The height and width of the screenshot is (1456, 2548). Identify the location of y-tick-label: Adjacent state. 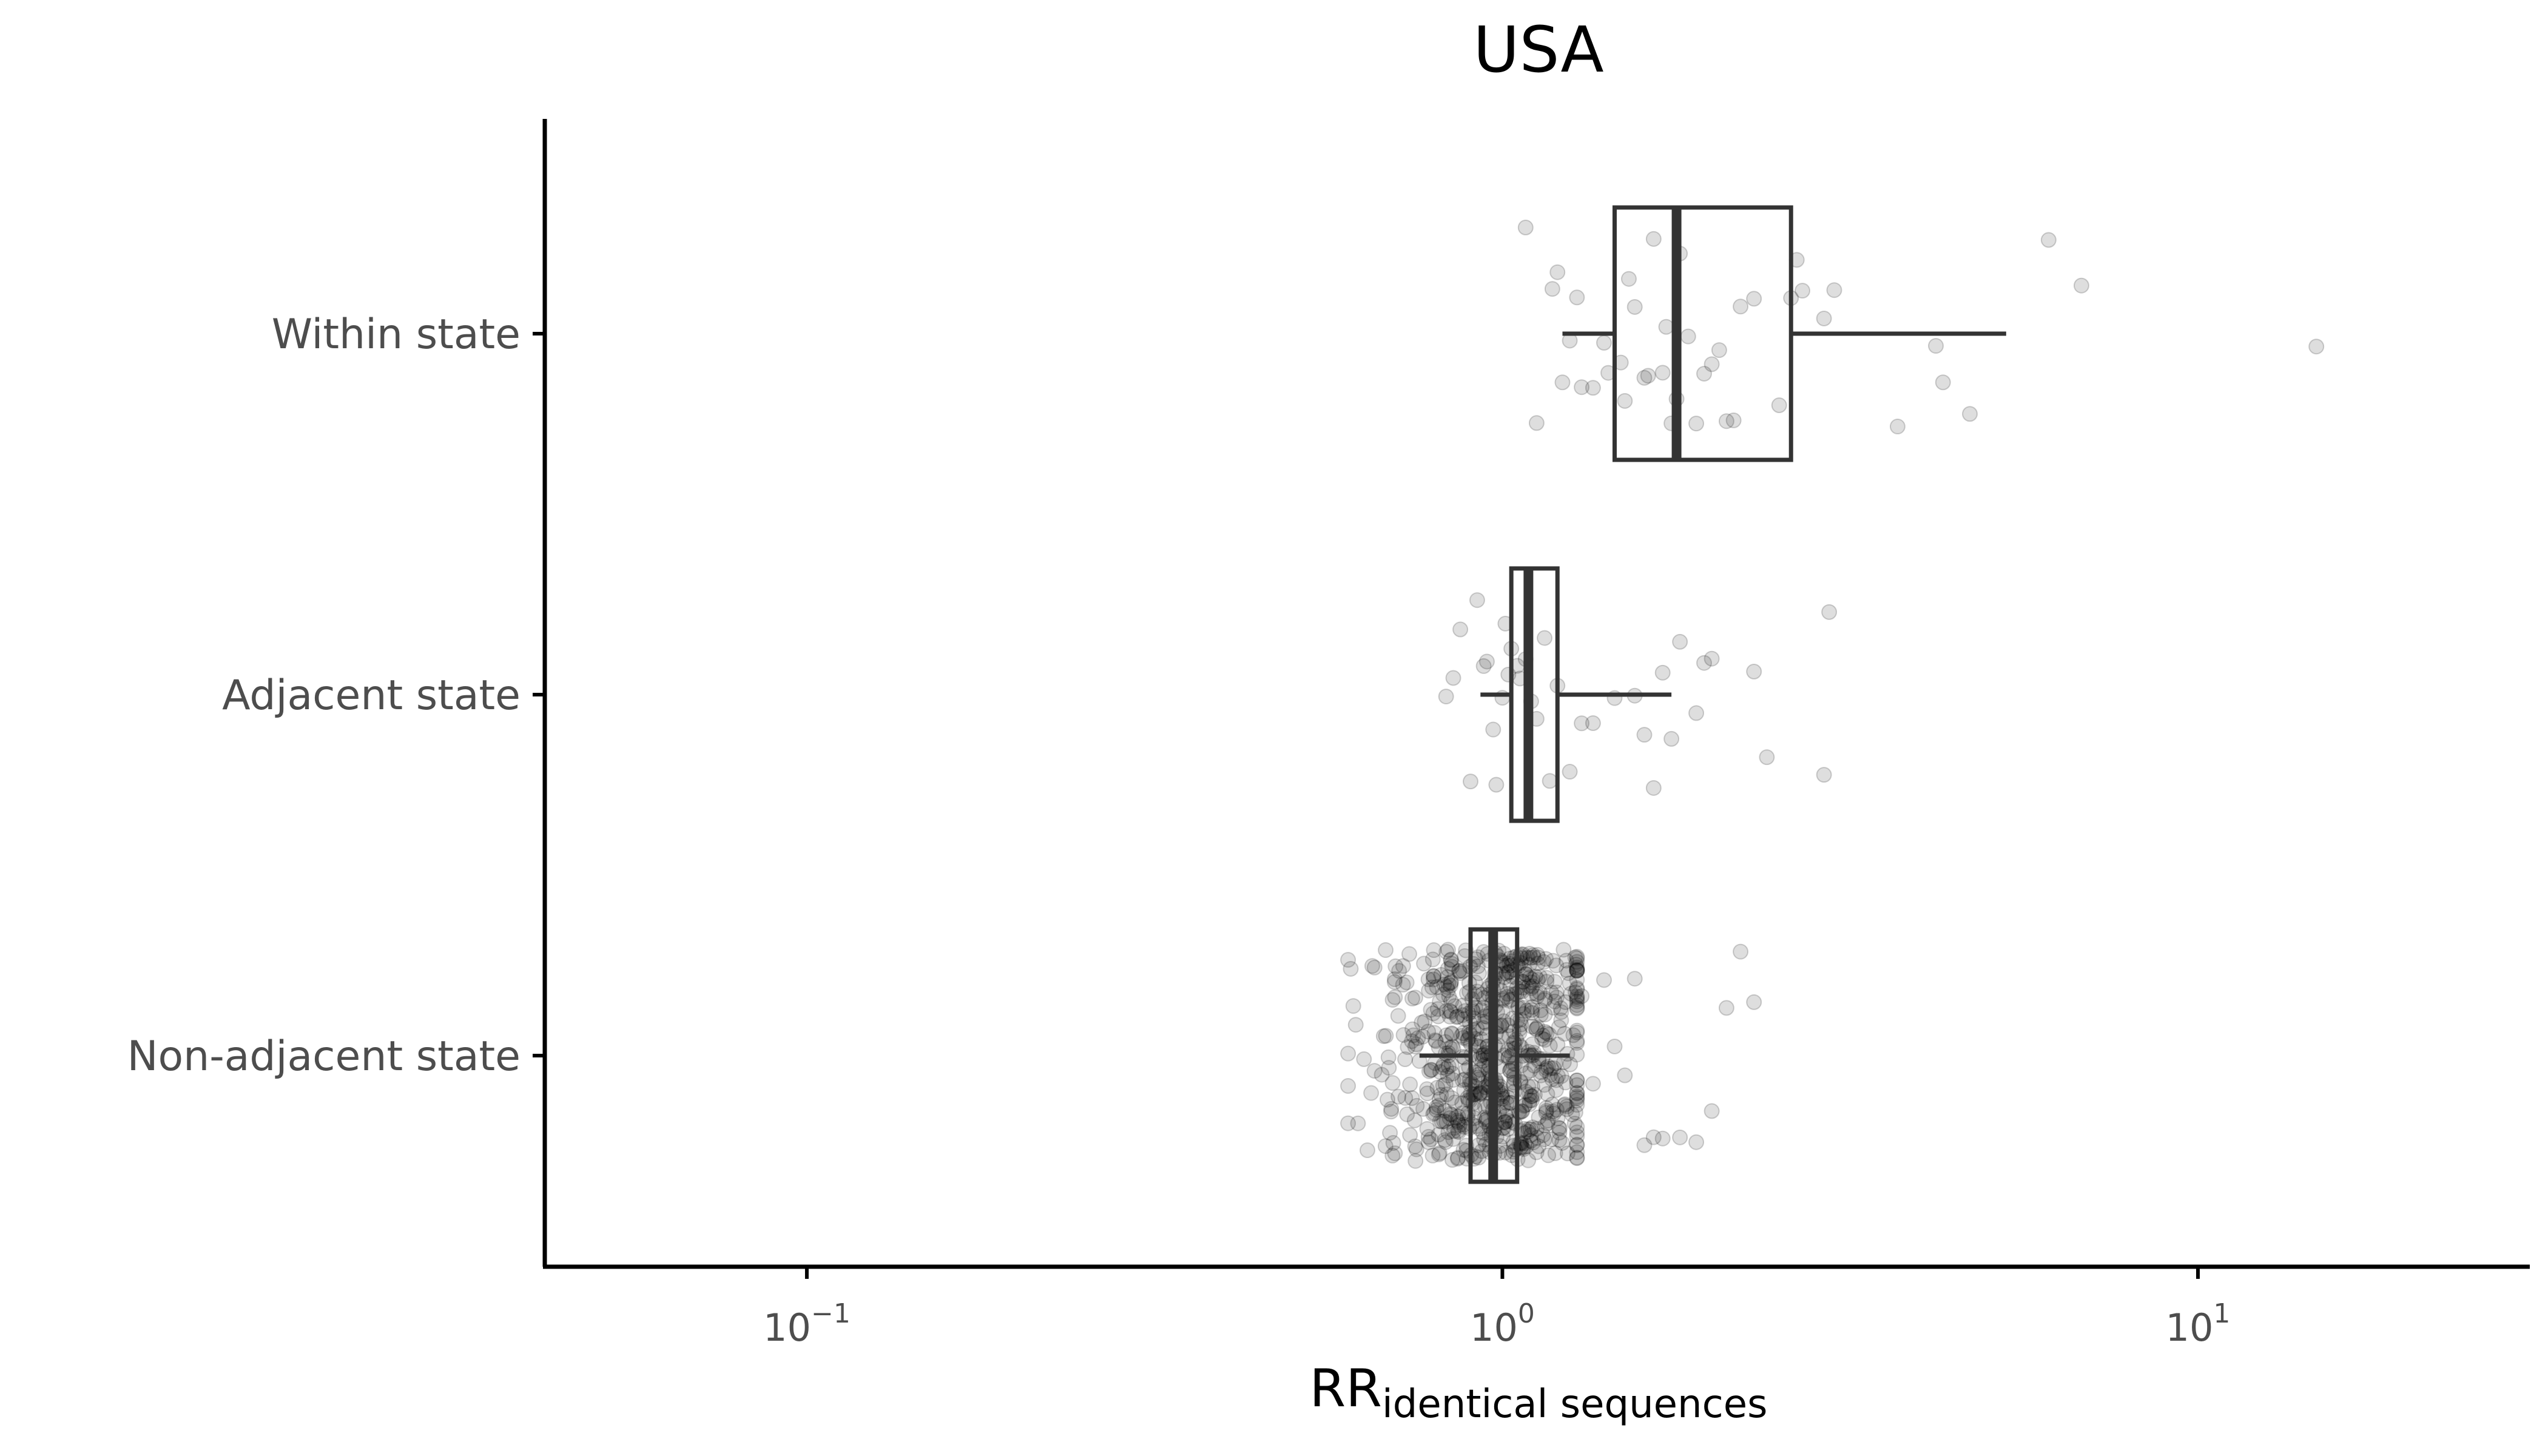
(371, 696).